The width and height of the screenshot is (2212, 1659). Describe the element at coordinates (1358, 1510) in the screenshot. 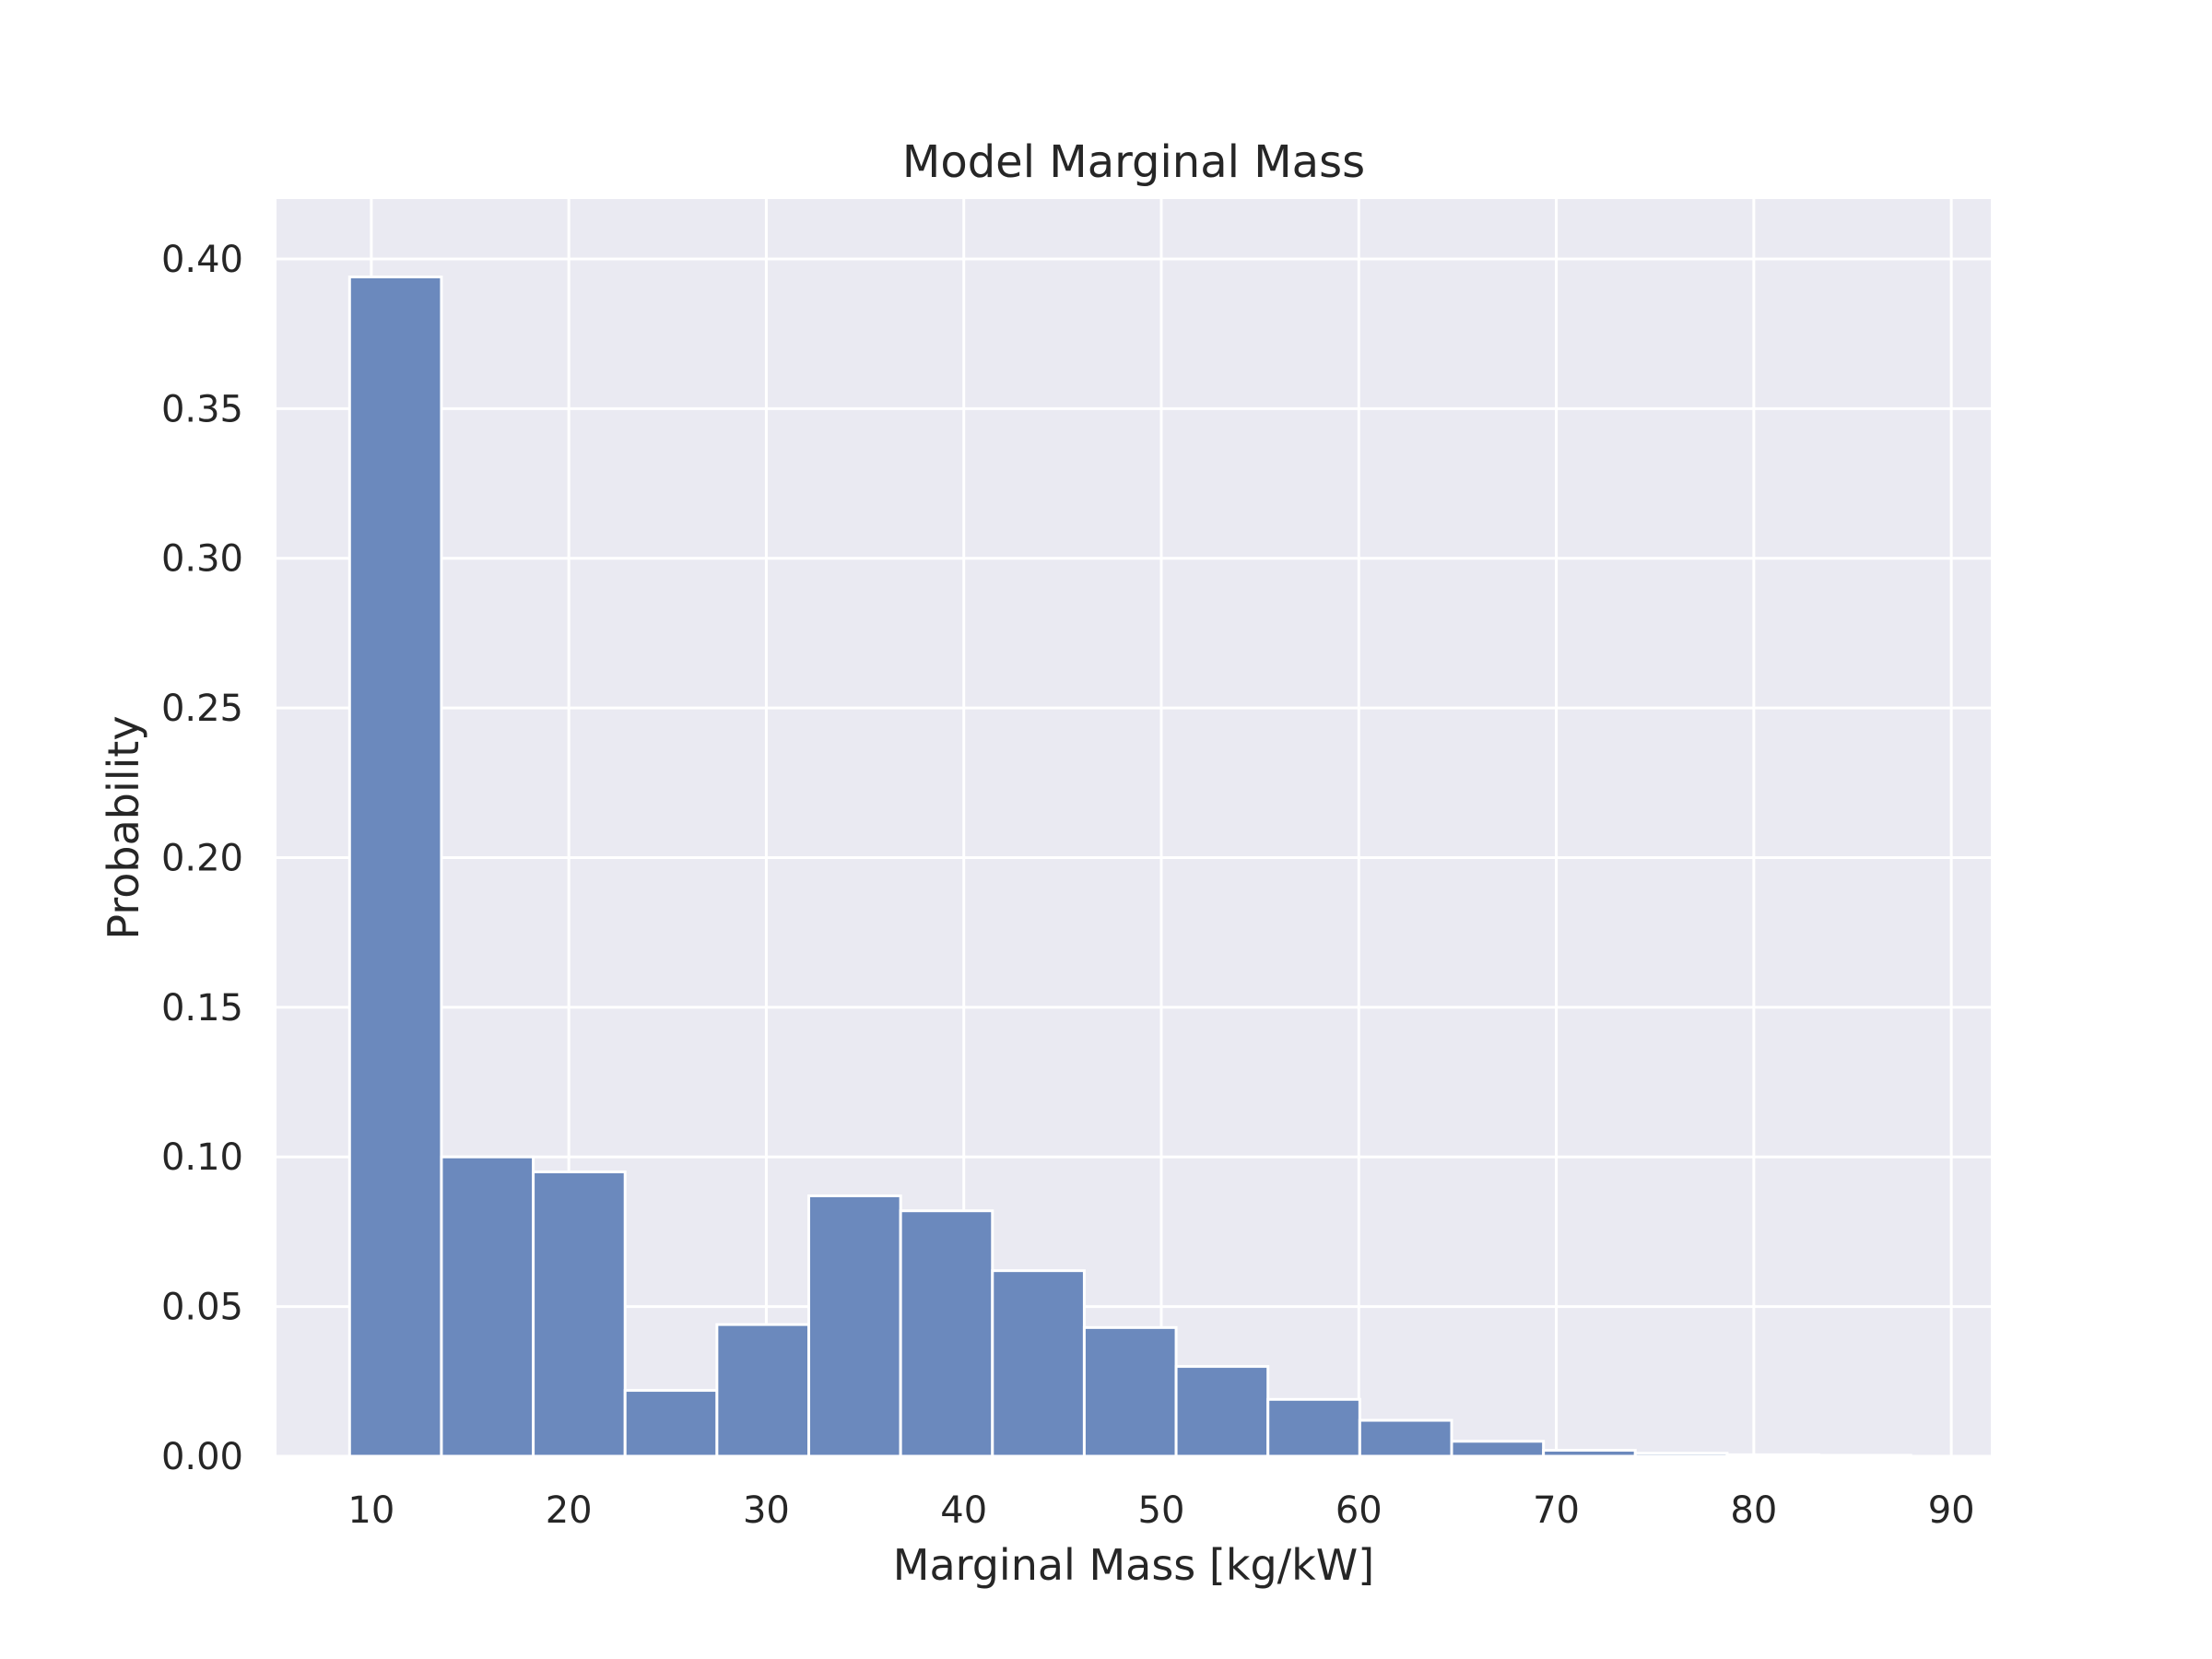

I see `x-tick-label: 60` at that location.